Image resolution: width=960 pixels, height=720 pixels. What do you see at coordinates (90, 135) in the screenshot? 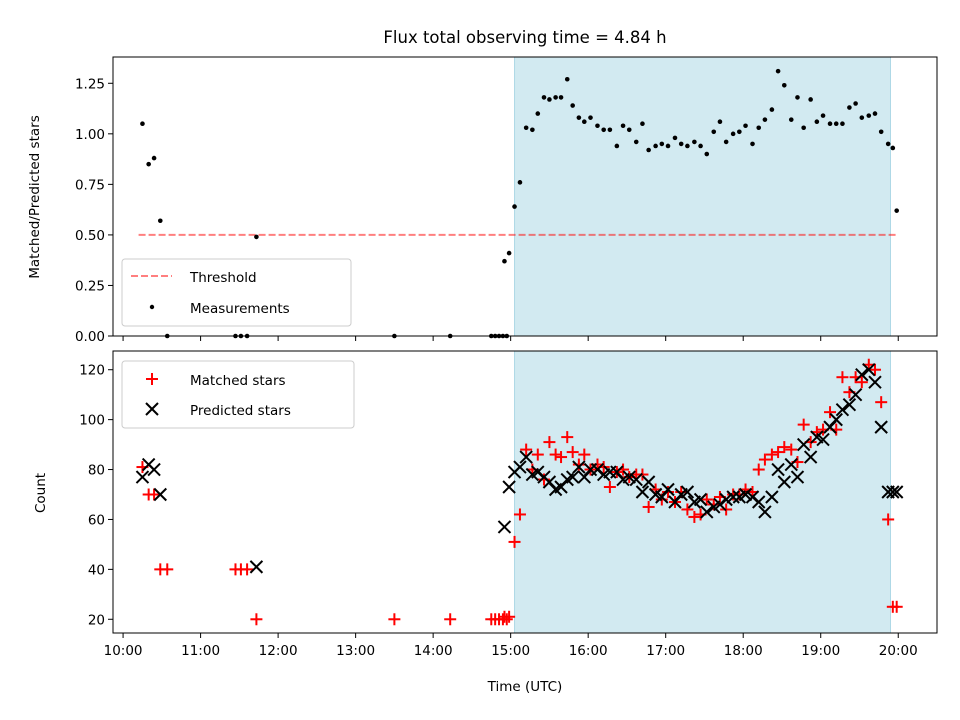
I see `y-tick-label: 1.00` at bounding box center [90, 135].